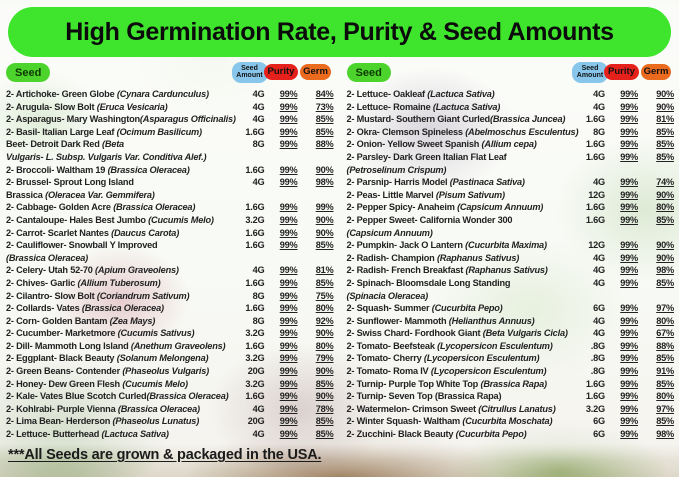 Image resolution: width=679 pixels, height=477 pixels. I want to click on variety-name: 2- Dill- Mammoth Long Island, so click(68, 345).